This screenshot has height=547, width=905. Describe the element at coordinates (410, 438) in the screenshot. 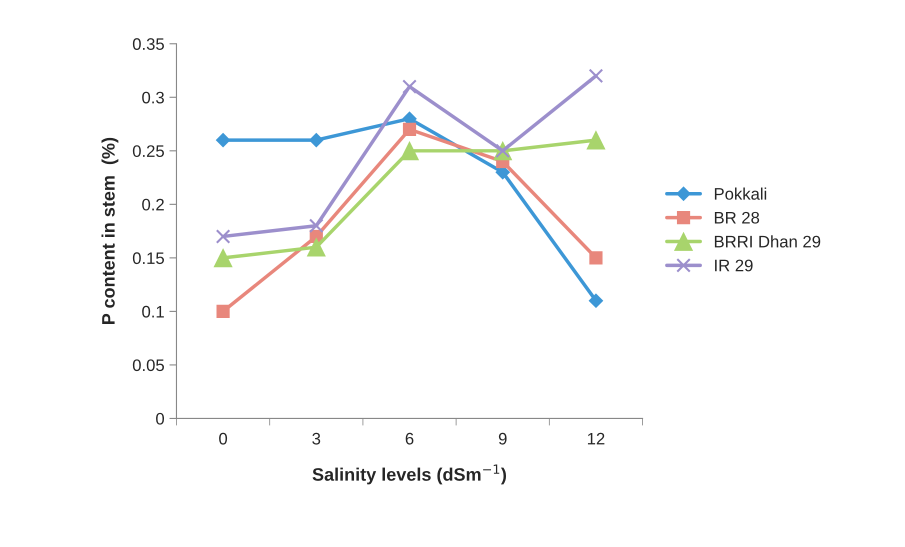

I see `x-tick-label: 6` at that location.